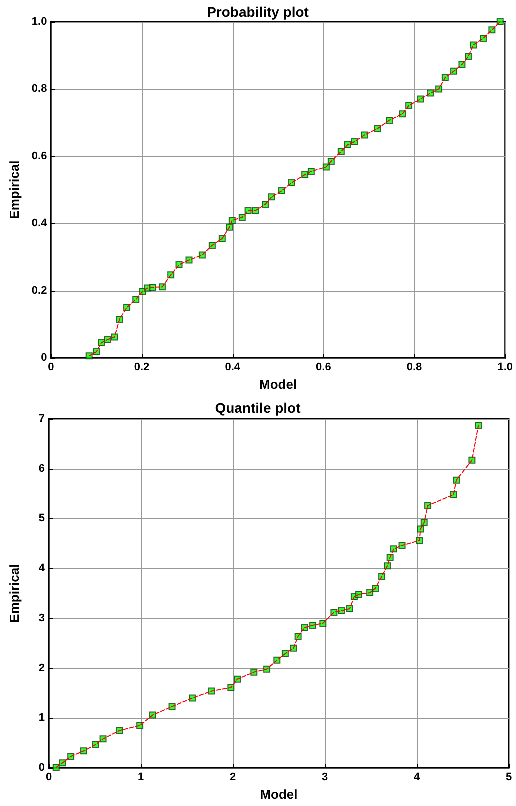 The height and width of the screenshot is (806, 516). I want to click on x-tick-label: 0.6, so click(324, 368).